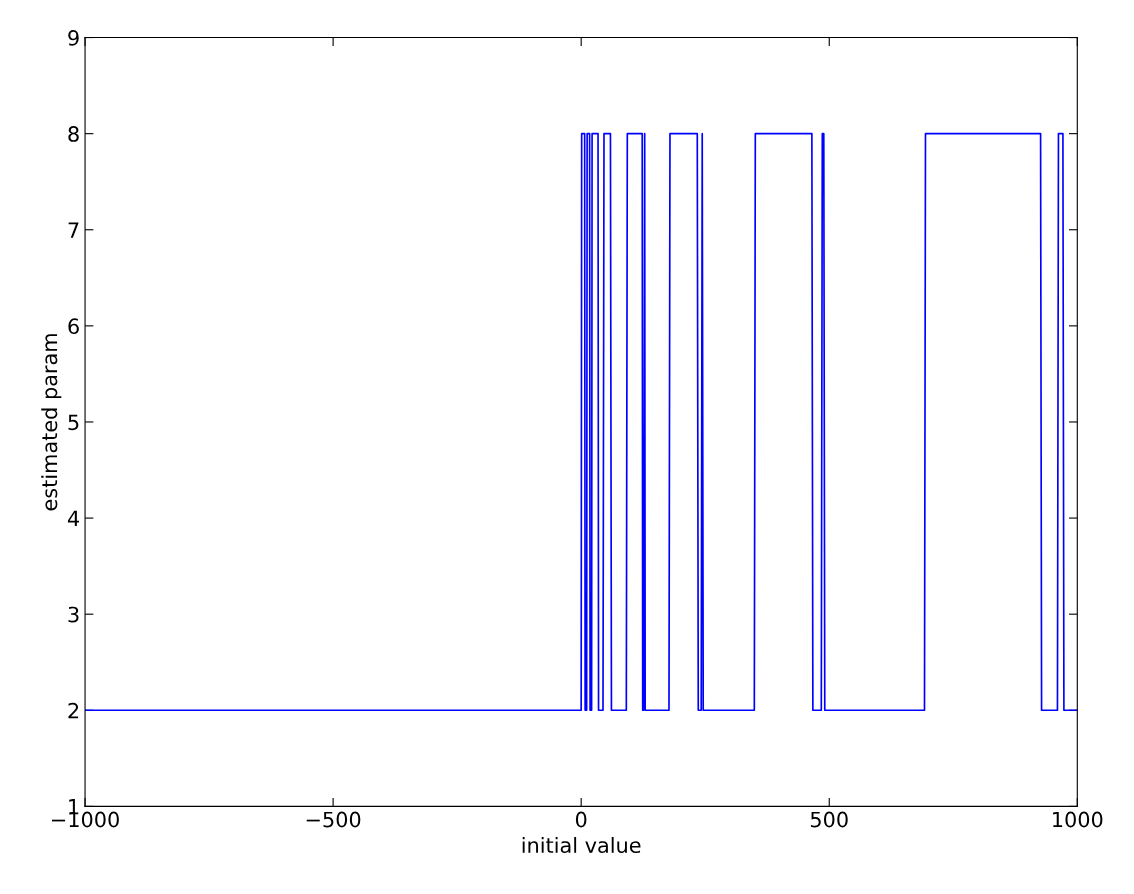  What do you see at coordinates (581, 845) in the screenshot?
I see `x-axis-title: initial value` at bounding box center [581, 845].